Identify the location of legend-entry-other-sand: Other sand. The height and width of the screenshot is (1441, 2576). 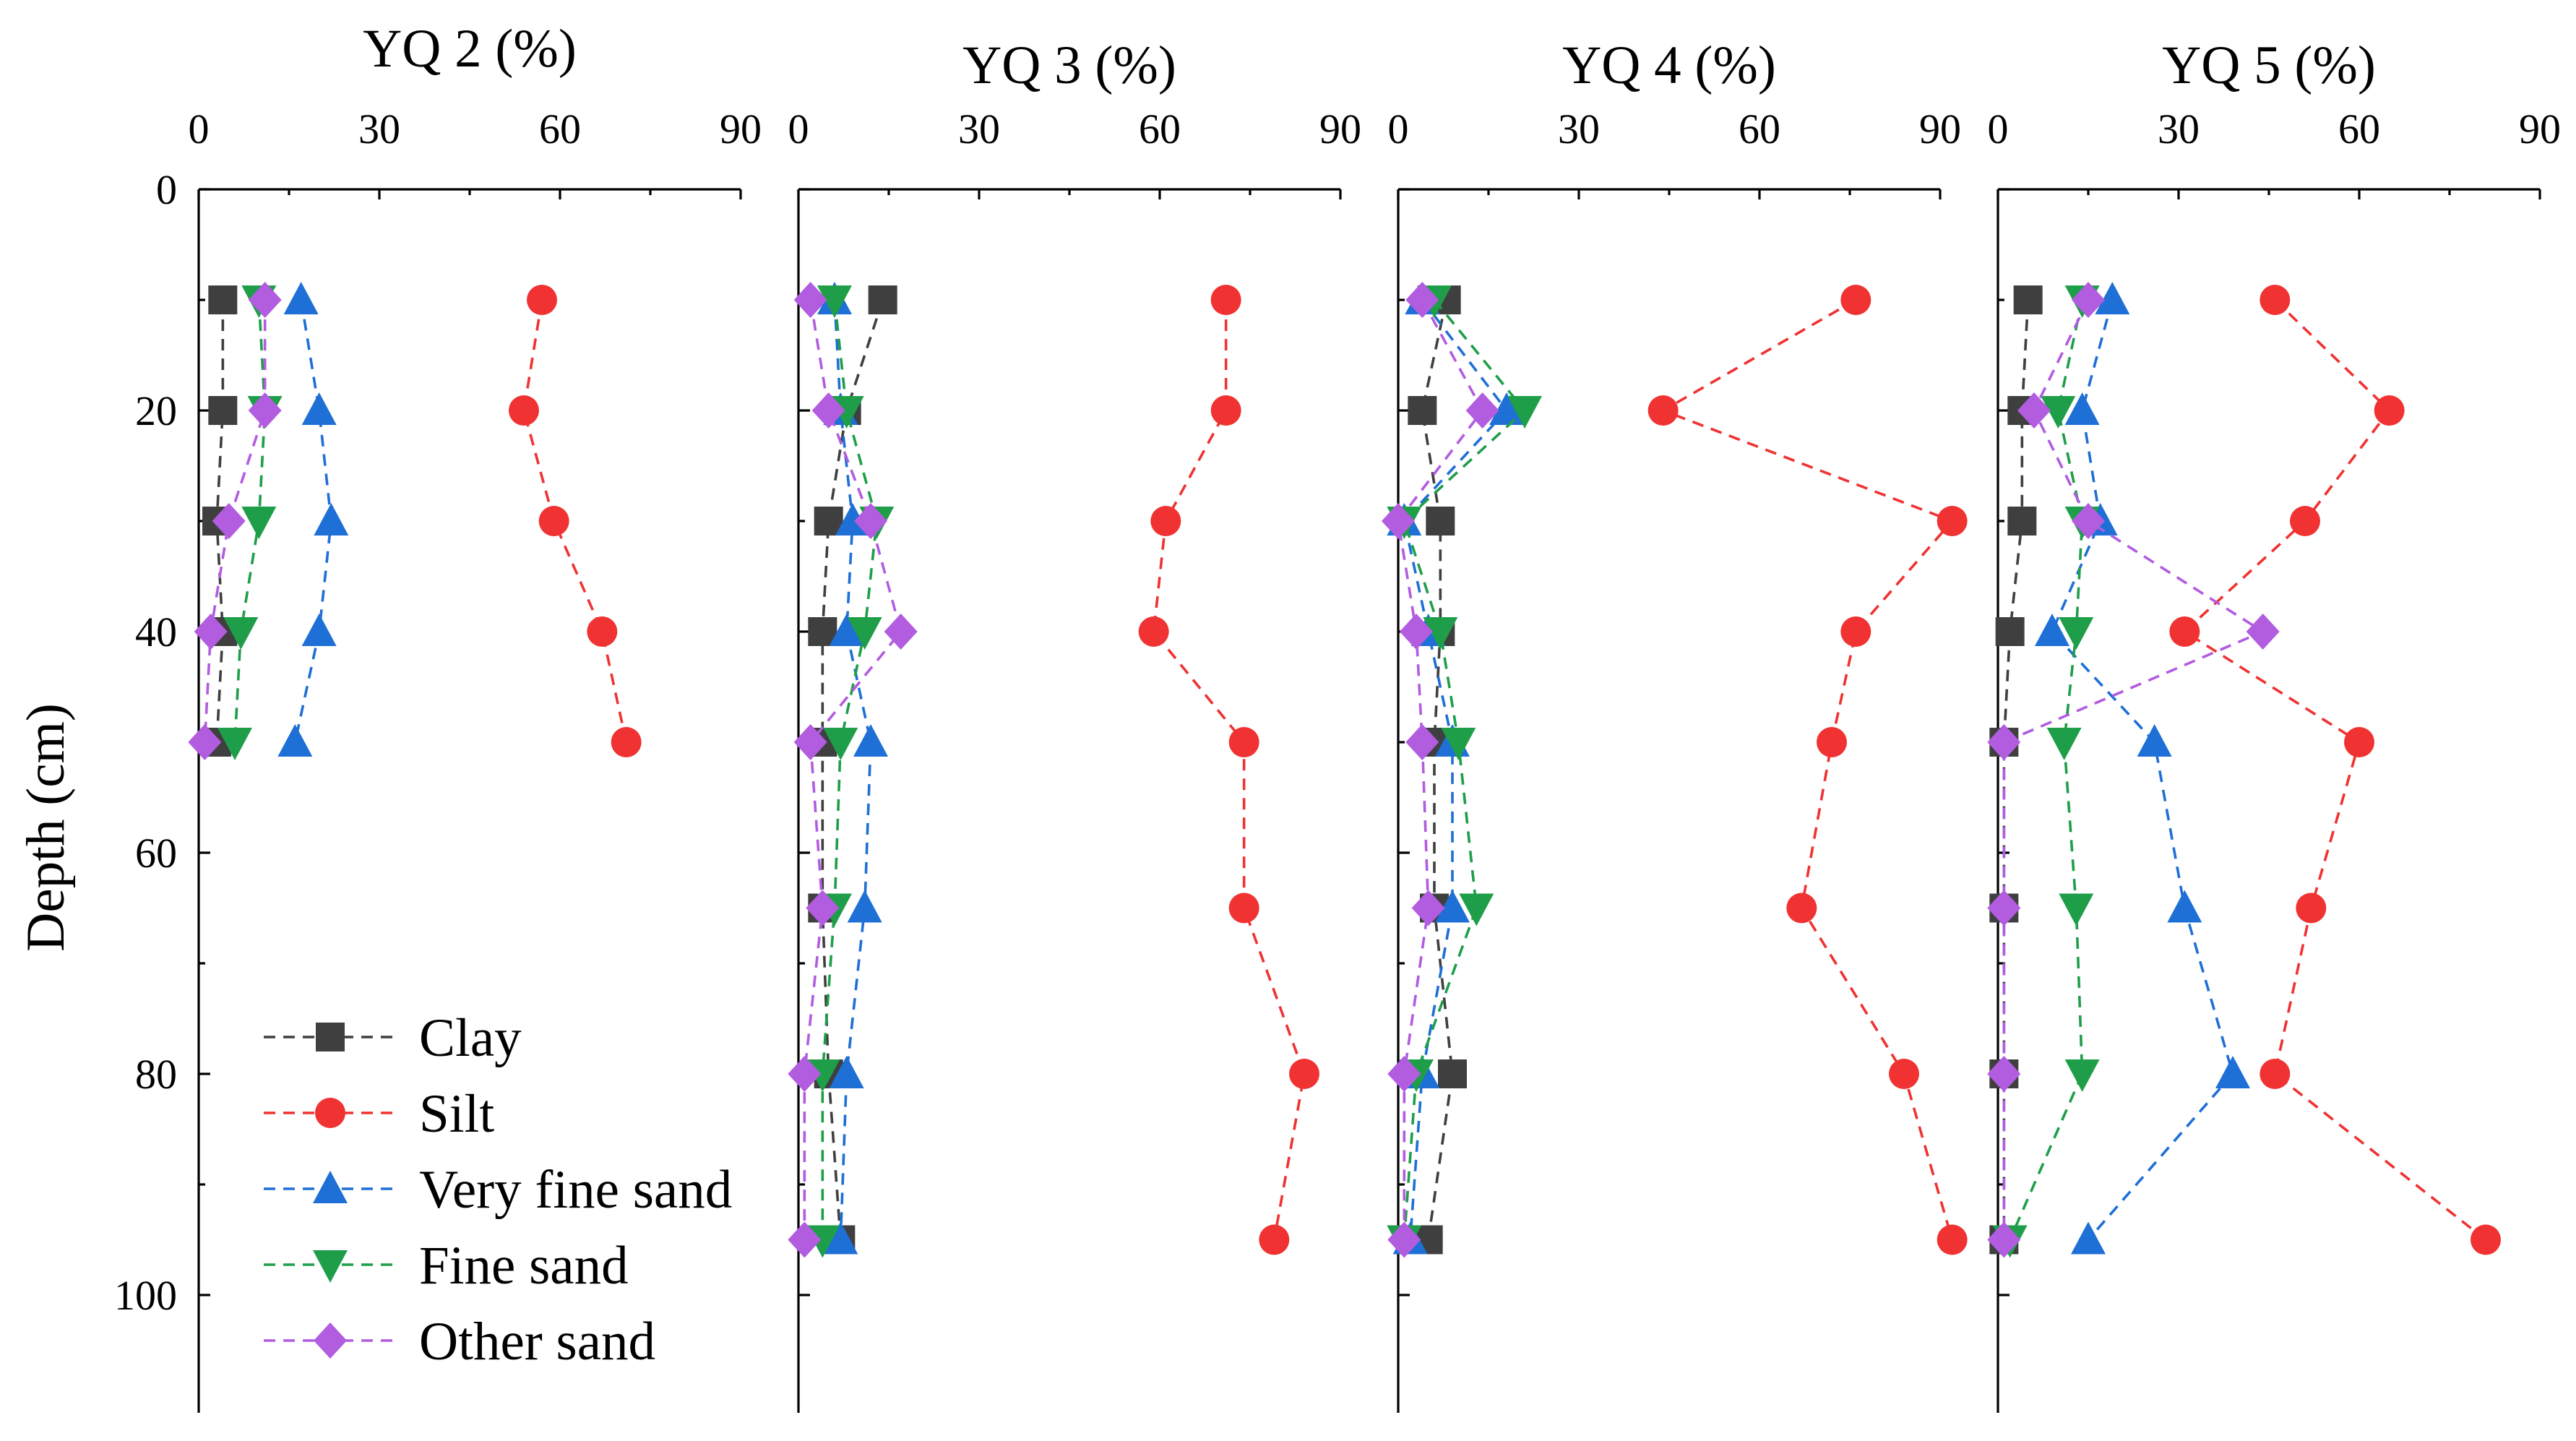
(459, 1342).